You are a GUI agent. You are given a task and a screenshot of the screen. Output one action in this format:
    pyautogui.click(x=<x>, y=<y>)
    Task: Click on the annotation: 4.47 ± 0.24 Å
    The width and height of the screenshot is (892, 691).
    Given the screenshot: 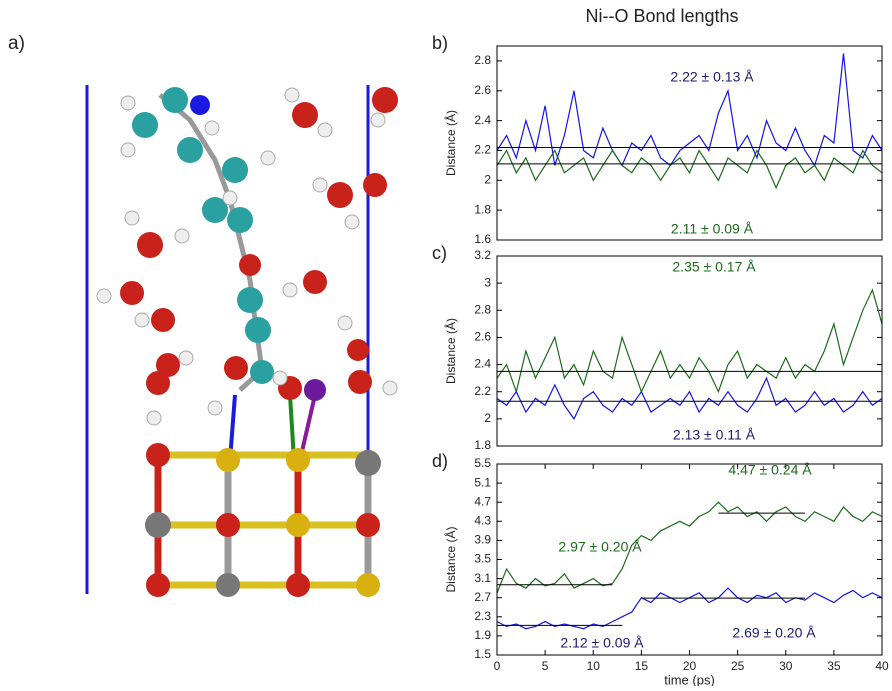 What is the action you would take?
    pyautogui.click(x=770, y=470)
    